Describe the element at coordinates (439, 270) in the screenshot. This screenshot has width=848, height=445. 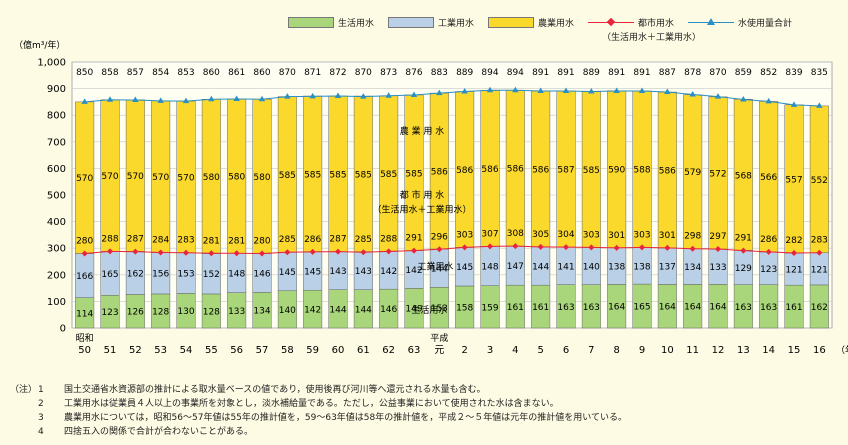
I see `label-industrial: 144` at that location.